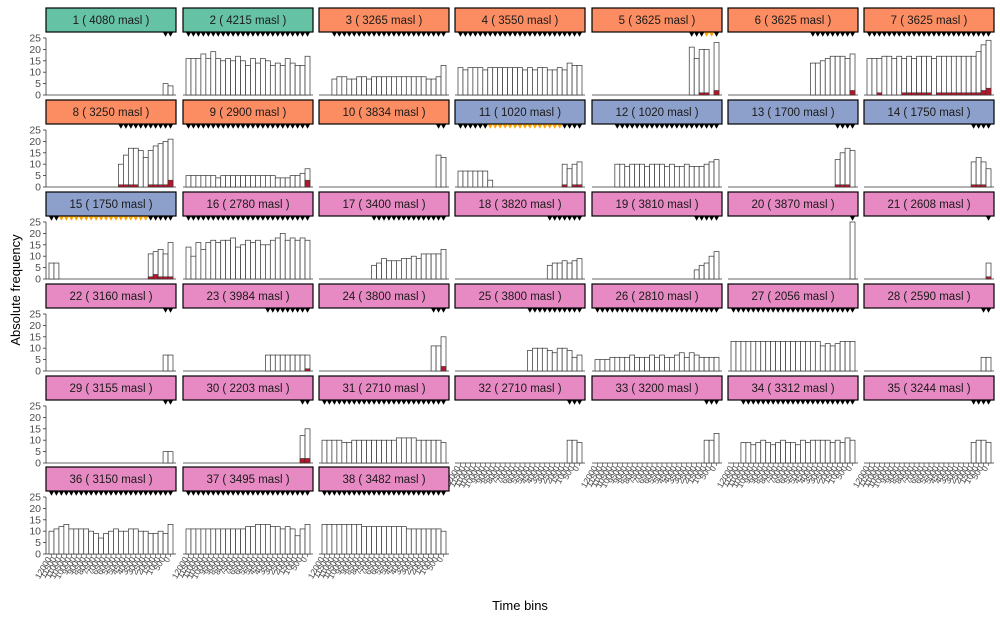  Describe the element at coordinates (657, 327) in the screenshot. I see `panel: 26 ( 2810 masl )` at that location.